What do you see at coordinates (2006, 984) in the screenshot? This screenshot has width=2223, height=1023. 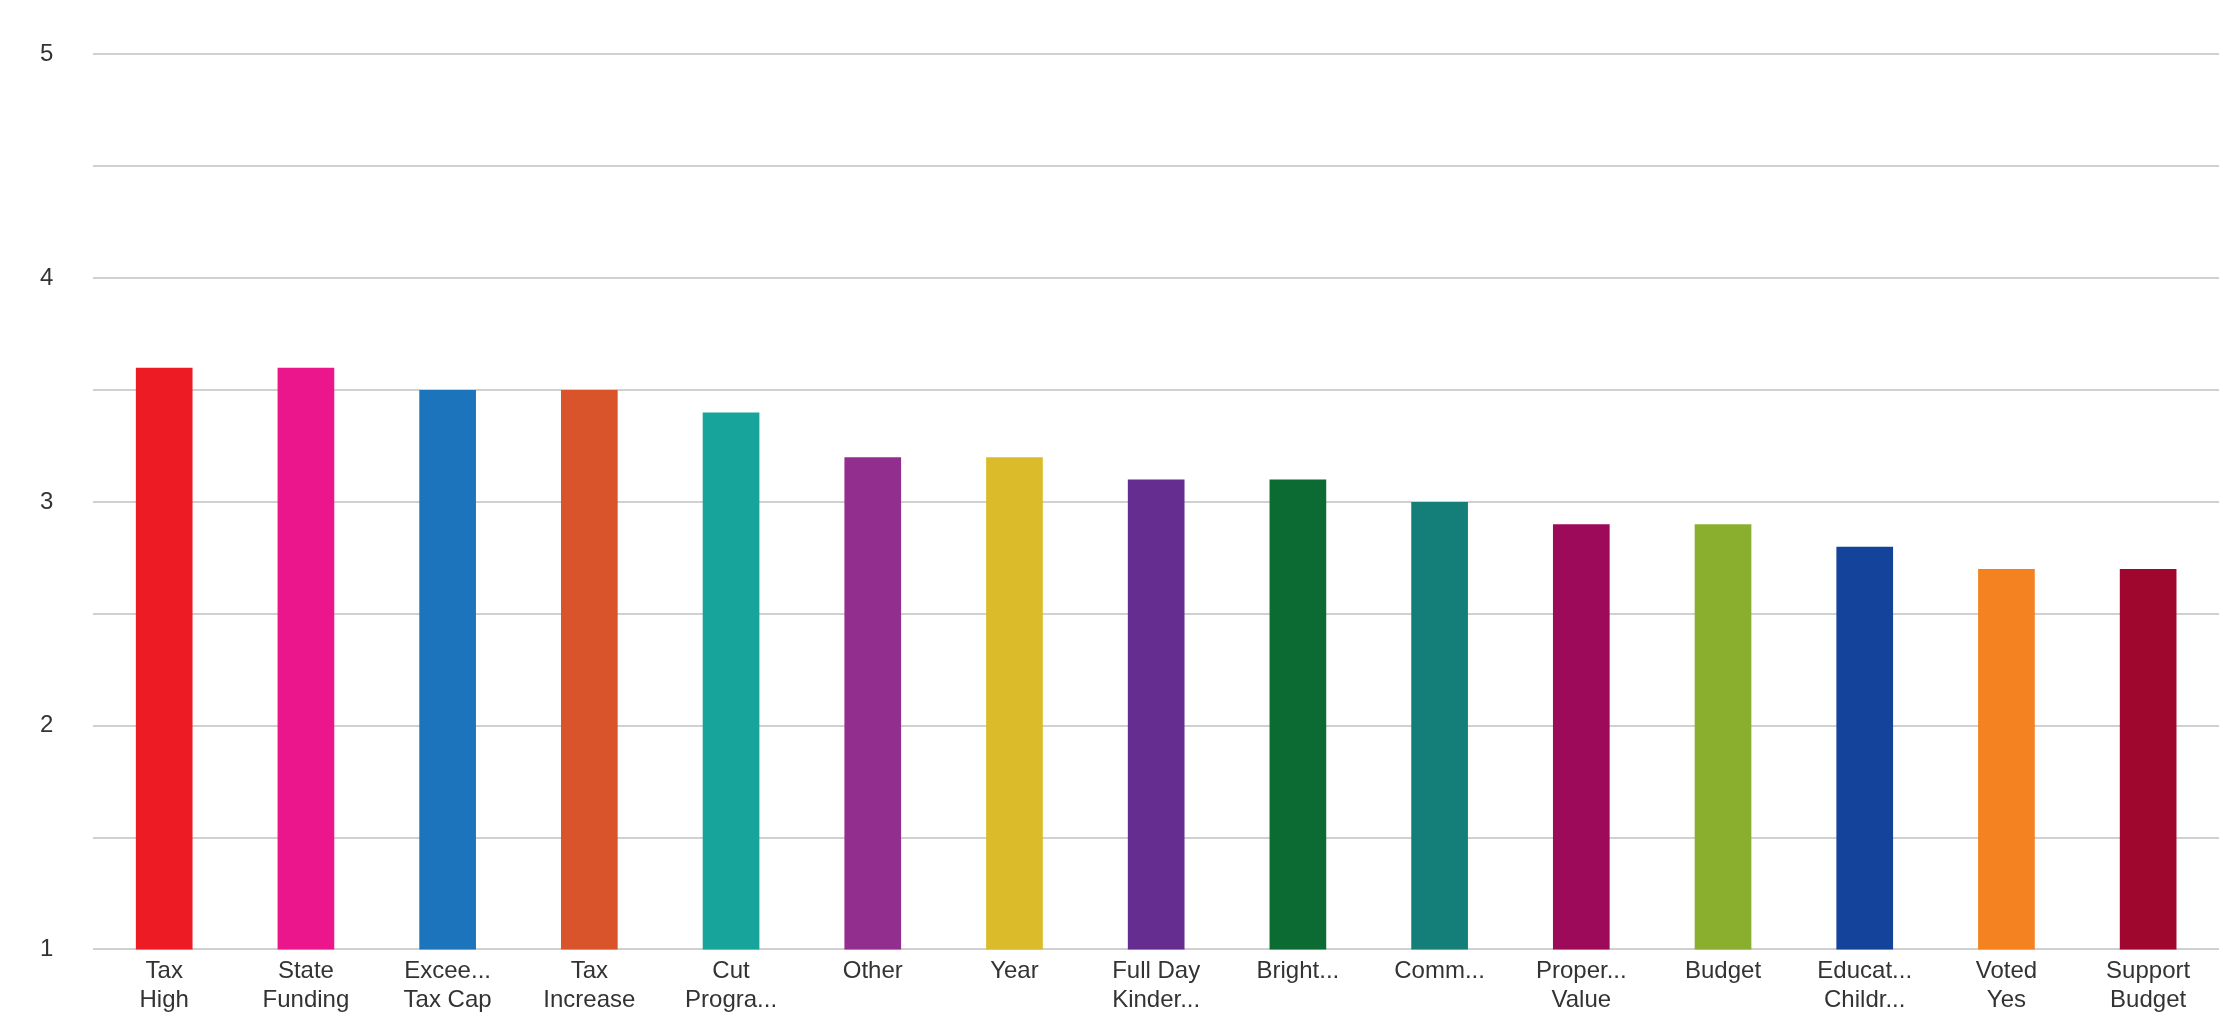 I see `x-tick-label: Voted Yes` at bounding box center [2006, 984].